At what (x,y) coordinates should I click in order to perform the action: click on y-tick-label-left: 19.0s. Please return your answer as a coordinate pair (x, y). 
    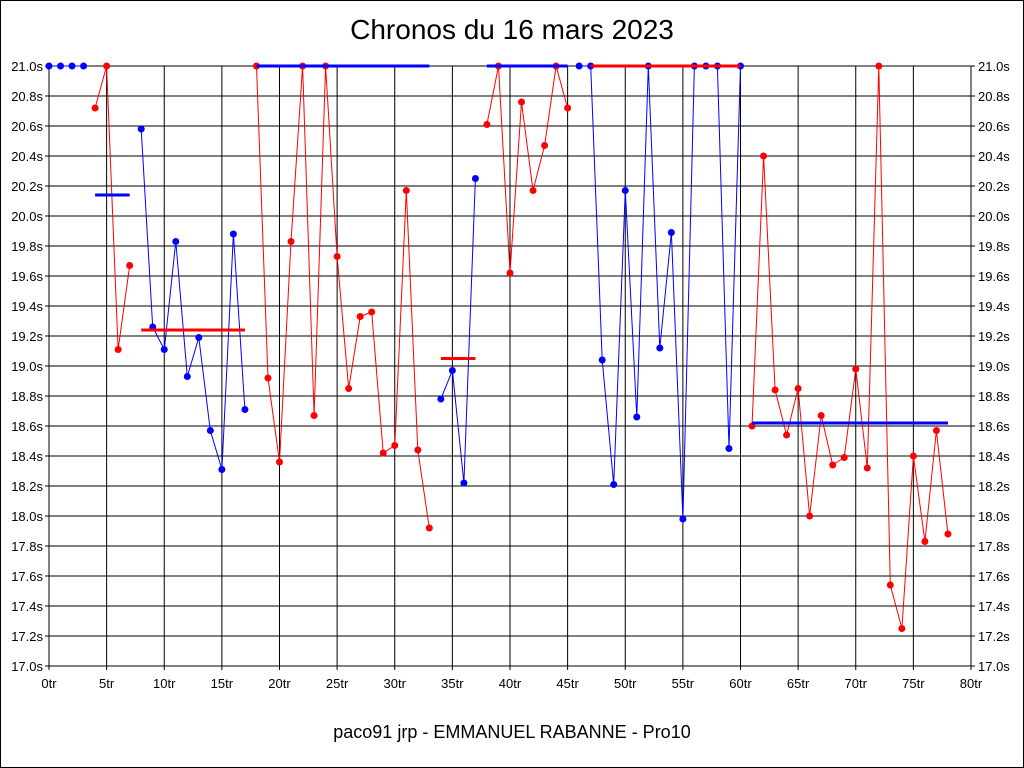
    Looking at the image, I should click on (27, 366).